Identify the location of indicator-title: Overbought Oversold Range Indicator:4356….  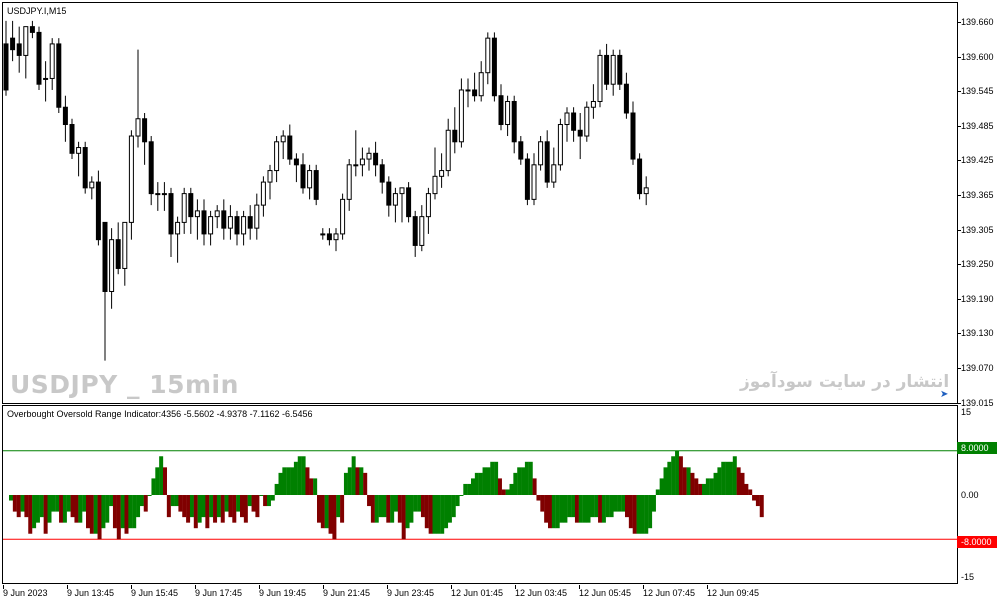
(160, 414).